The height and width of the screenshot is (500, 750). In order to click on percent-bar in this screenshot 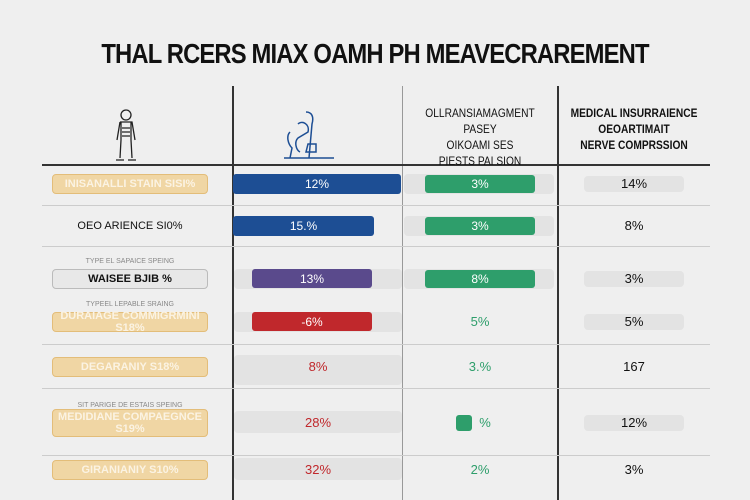, I will do `click(464, 423)`.